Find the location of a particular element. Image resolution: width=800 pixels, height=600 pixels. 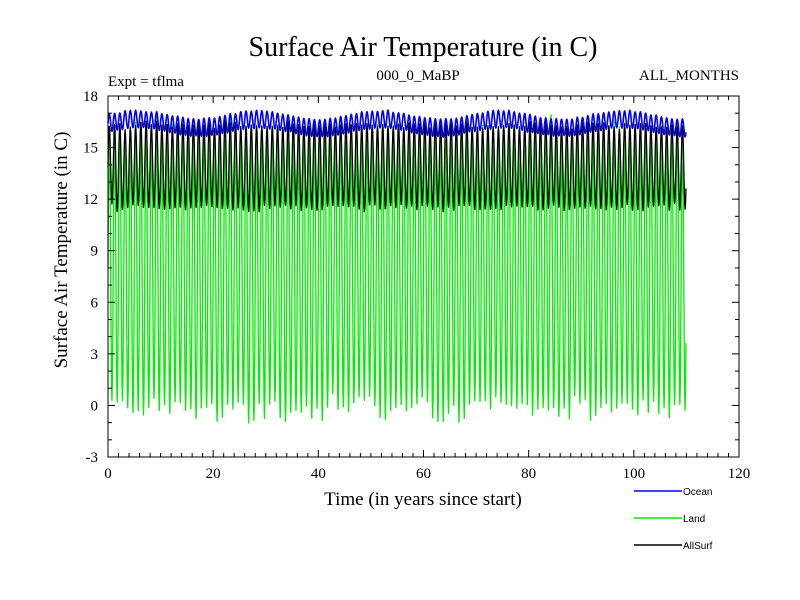

x-tick-label: 80 is located at coordinates (528, 474).